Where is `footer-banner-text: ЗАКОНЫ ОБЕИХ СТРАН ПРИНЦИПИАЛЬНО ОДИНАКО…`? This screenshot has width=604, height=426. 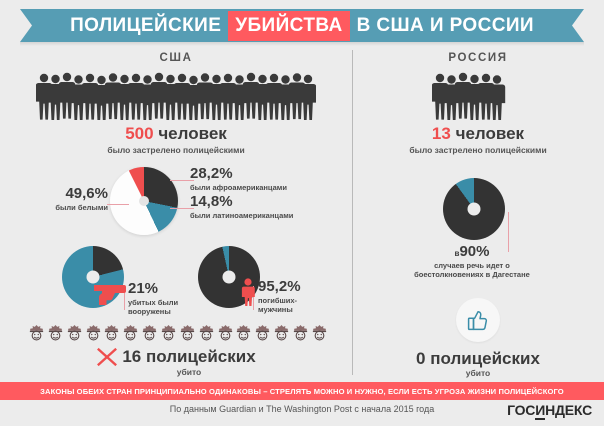
footer-banner-text: ЗАКОНЫ ОБЕИХ СТРАН ПРИНЦИПИАЛЬНО ОДИНАКО… is located at coordinates (302, 391).